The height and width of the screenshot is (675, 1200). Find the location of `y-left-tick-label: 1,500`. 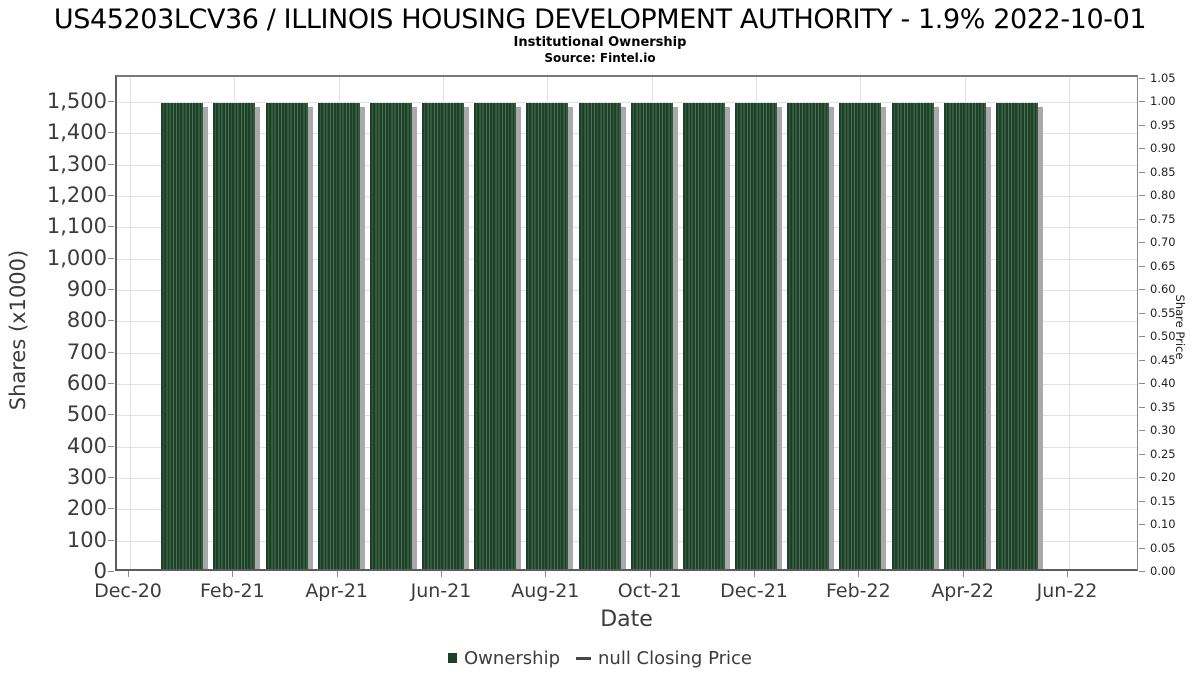

y-left-tick-label: 1,500 is located at coordinates (76, 101).